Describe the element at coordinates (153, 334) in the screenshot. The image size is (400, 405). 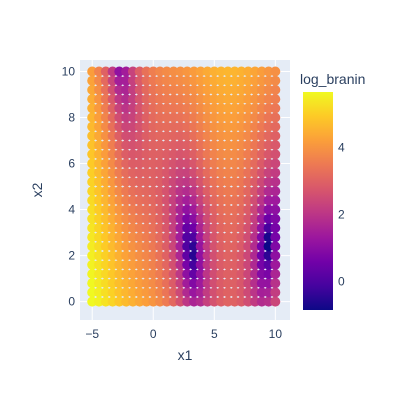
I see `x-tick-label: 0` at that location.